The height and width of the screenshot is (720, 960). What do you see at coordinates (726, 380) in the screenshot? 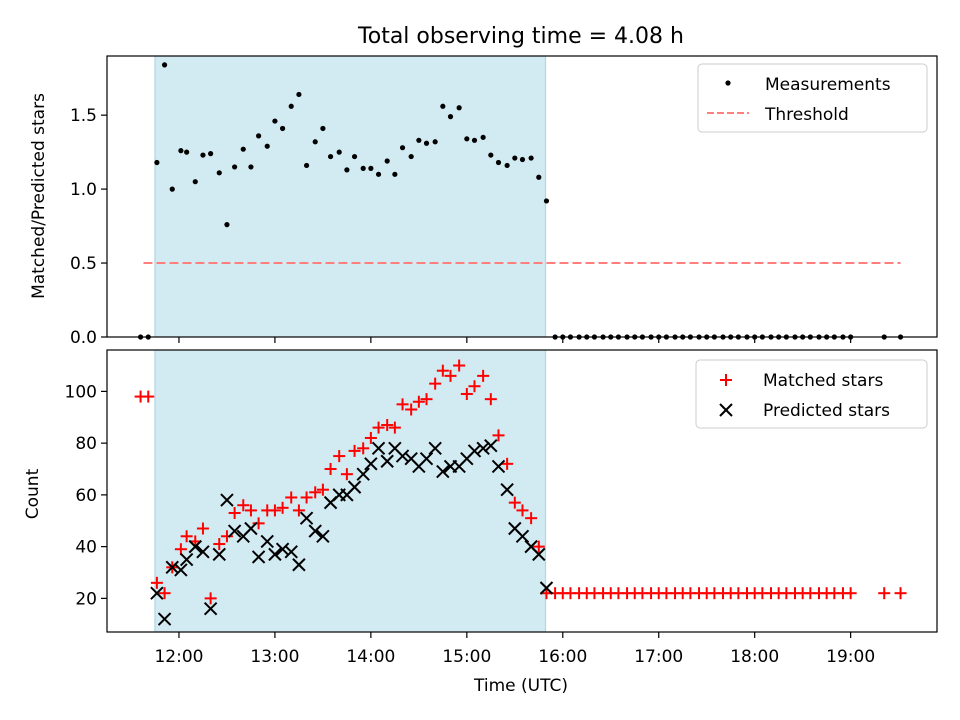
I see `legend-matched-marker` at bounding box center [726, 380].